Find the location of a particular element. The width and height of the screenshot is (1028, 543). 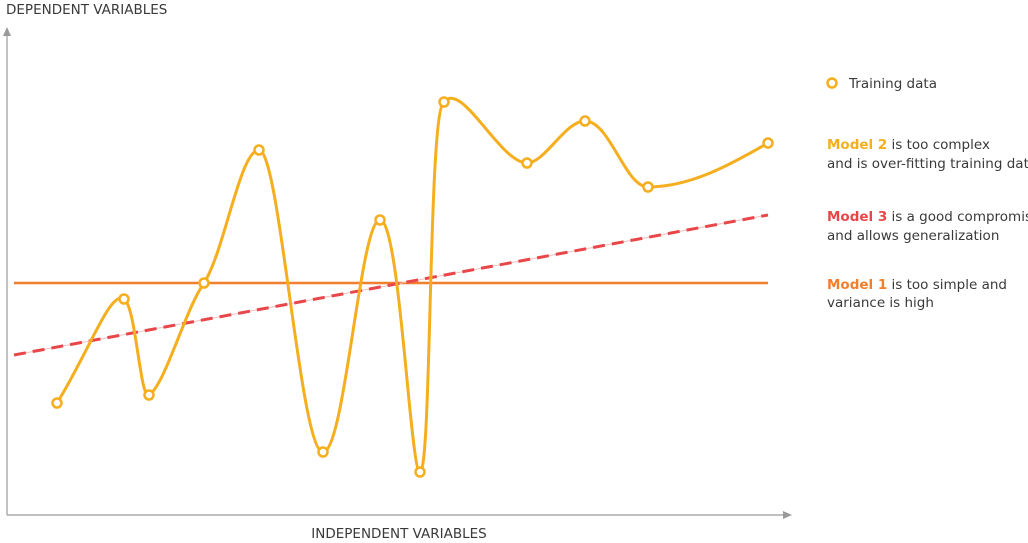

legend-text: is too simple and is located at coordinates (949, 285).